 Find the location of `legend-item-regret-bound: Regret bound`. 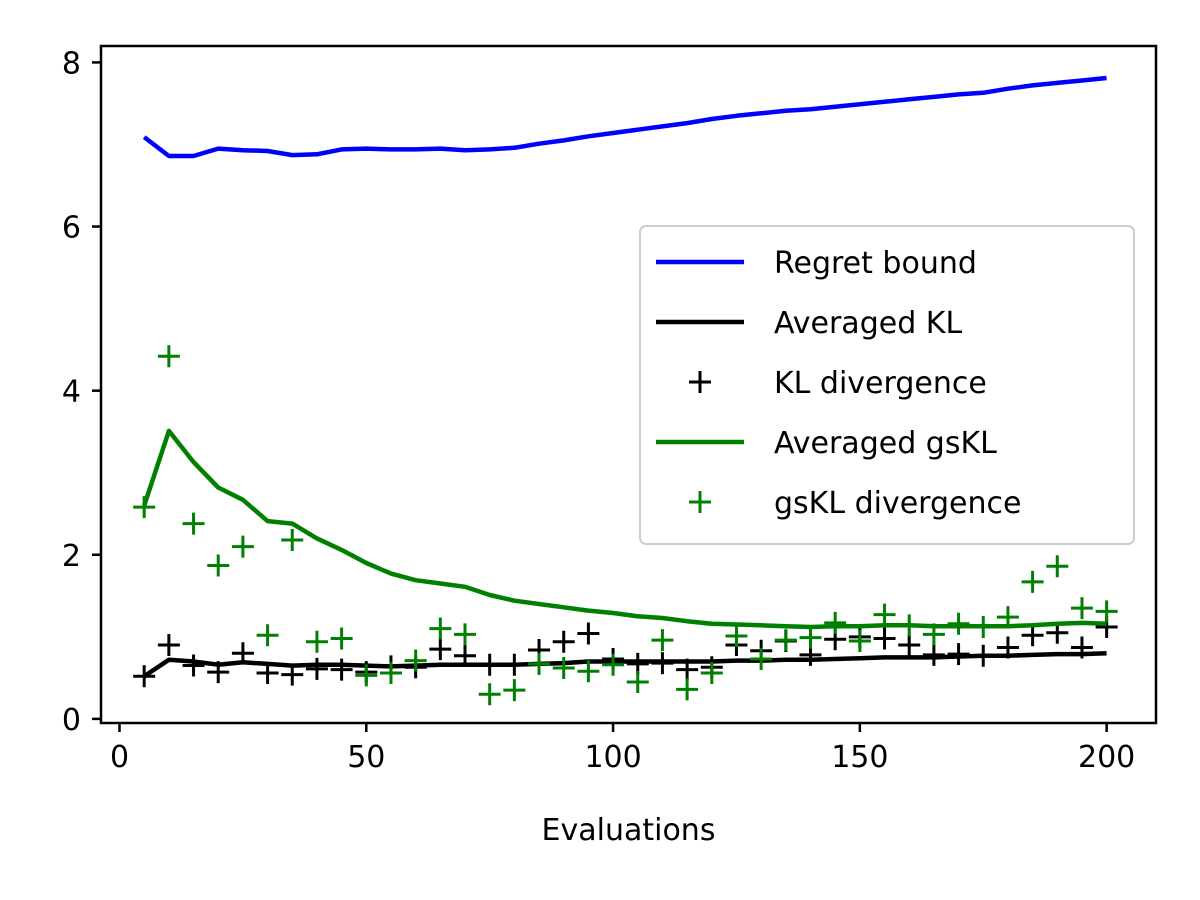

legend-item-regret-bound: Regret bound is located at coordinates (816, 263).